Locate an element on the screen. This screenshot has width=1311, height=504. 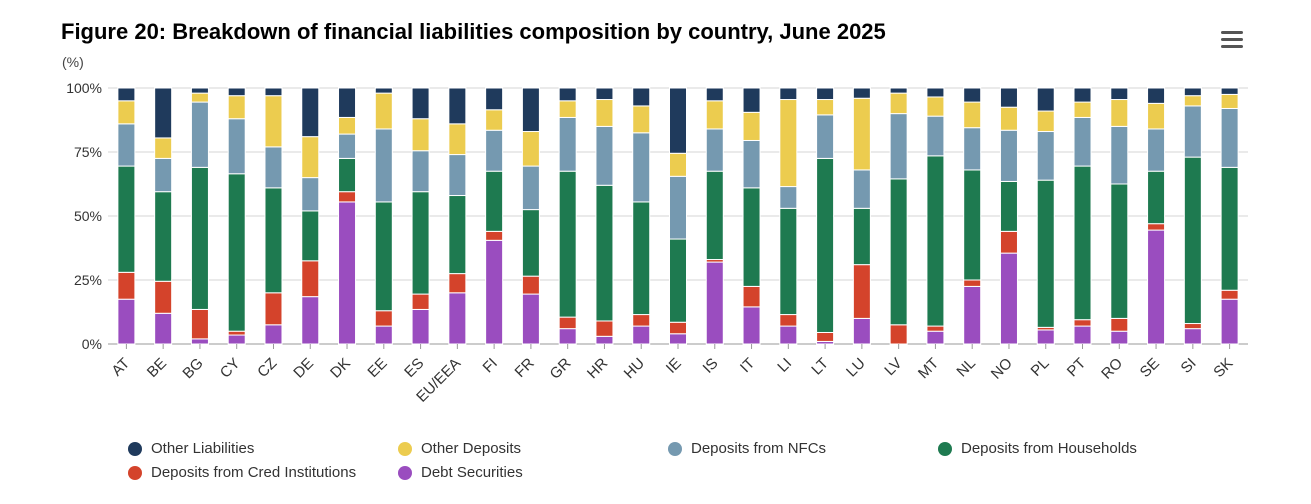
legend-item-debt-securities: Debt Securities is located at coordinates (460, 472).